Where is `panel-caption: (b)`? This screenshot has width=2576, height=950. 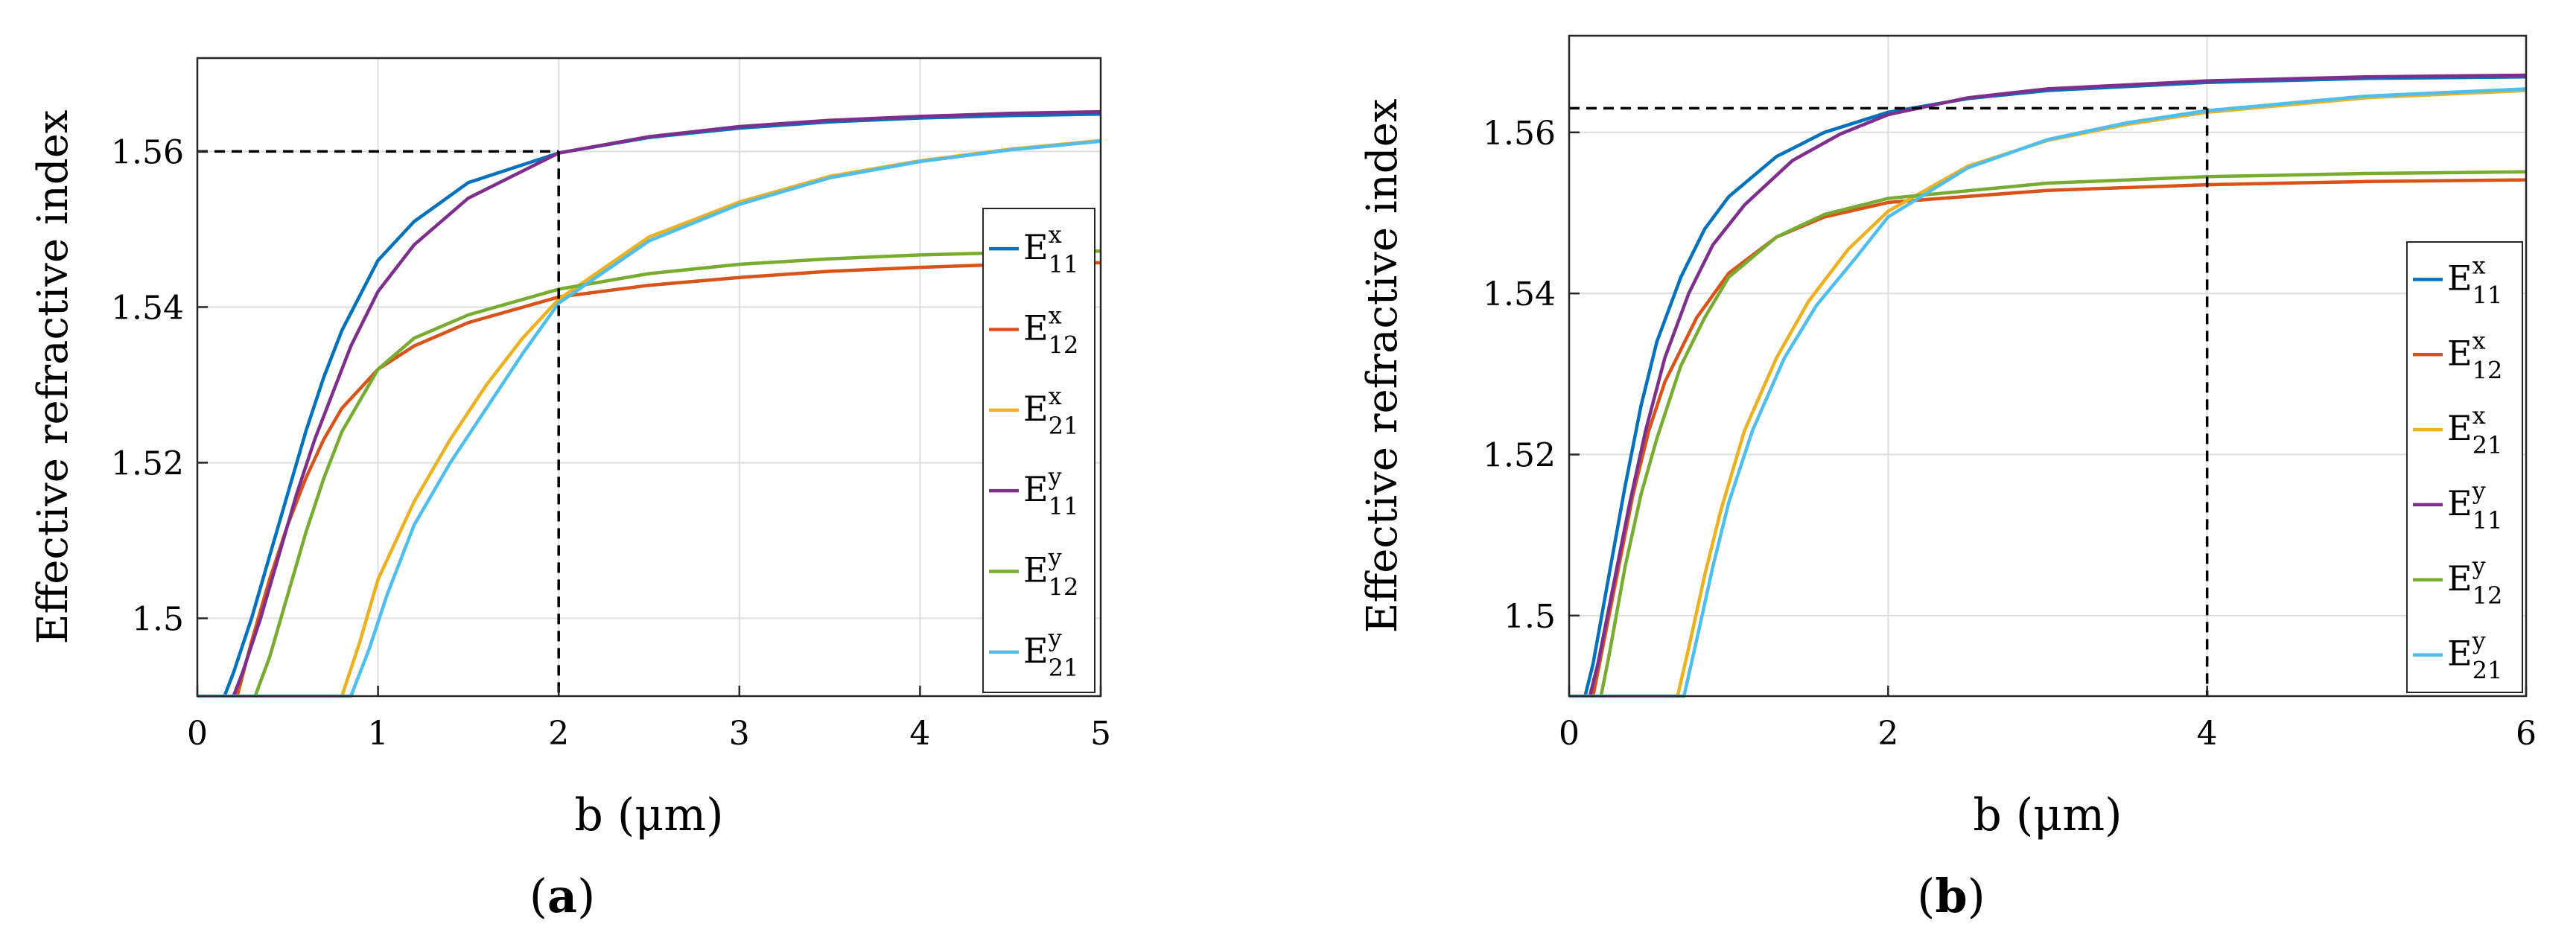
panel-caption: (b) is located at coordinates (1951, 896).